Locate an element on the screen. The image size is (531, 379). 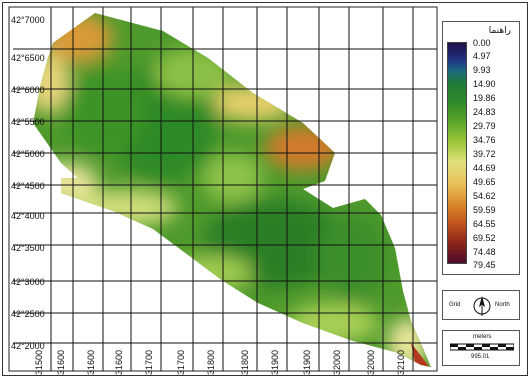
legend-value: 19.86 is located at coordinates (484, 98).